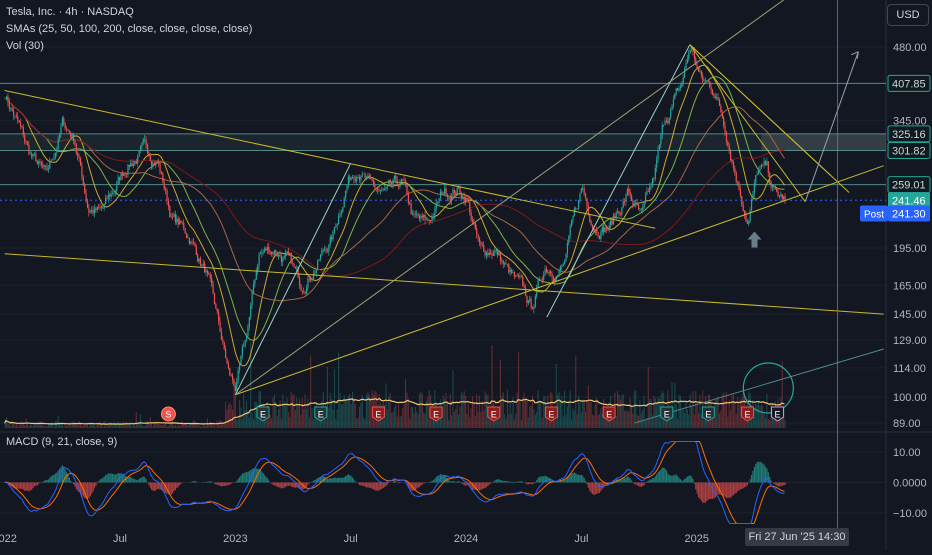 This screenshot has width=932, height=555. What do you see at coordinates (831, 127) in the screenshot?
I see `projection-arrow` at bounding box center [831, 127].